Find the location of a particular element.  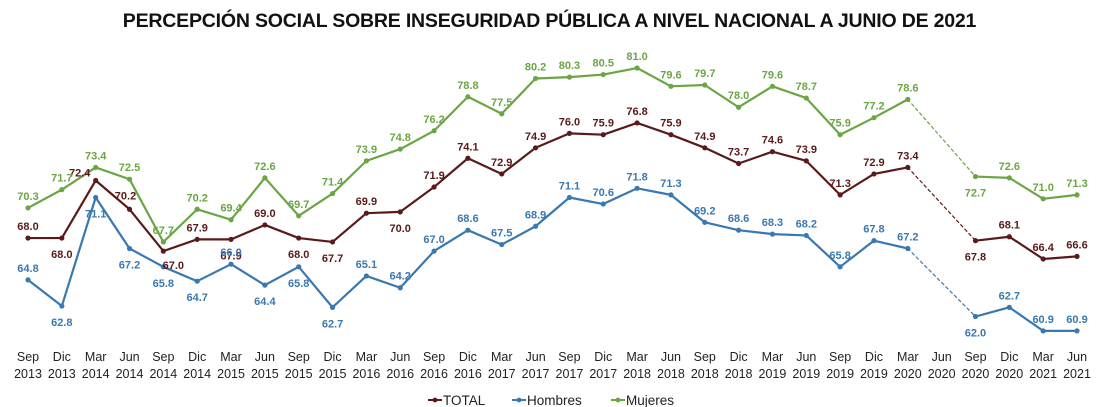

x-tick-label-year: 2016 is located at coordinates (366, 374).